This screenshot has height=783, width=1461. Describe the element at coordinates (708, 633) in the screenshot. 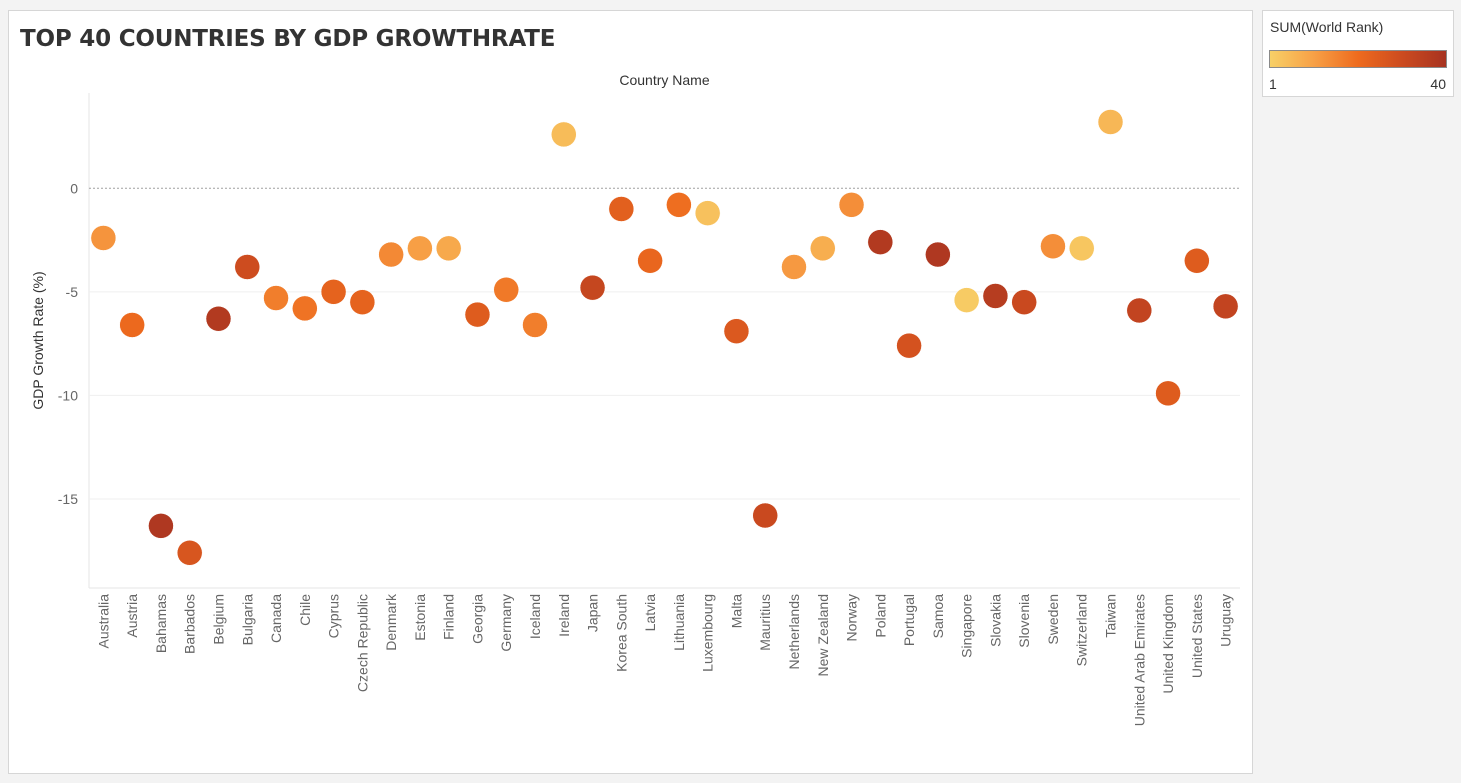

I see `x-tick-label: Luxembourg` at that location.